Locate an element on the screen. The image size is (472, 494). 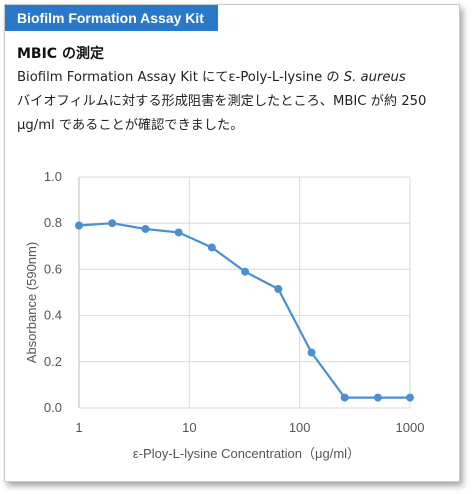
y-tick-label: 0.4 is located at coordinates (53, 315).